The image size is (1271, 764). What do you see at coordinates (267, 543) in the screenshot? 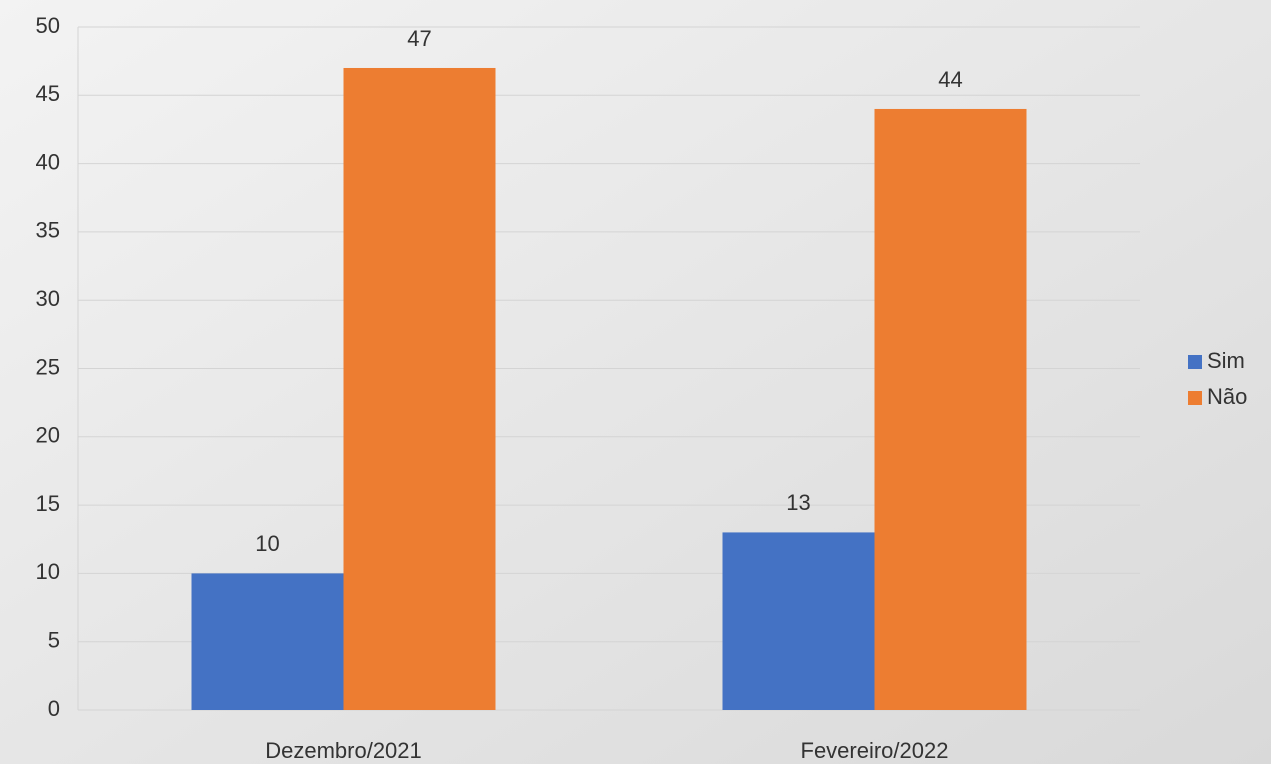
I see `data-label: 10` at bounding box center [267, 543].